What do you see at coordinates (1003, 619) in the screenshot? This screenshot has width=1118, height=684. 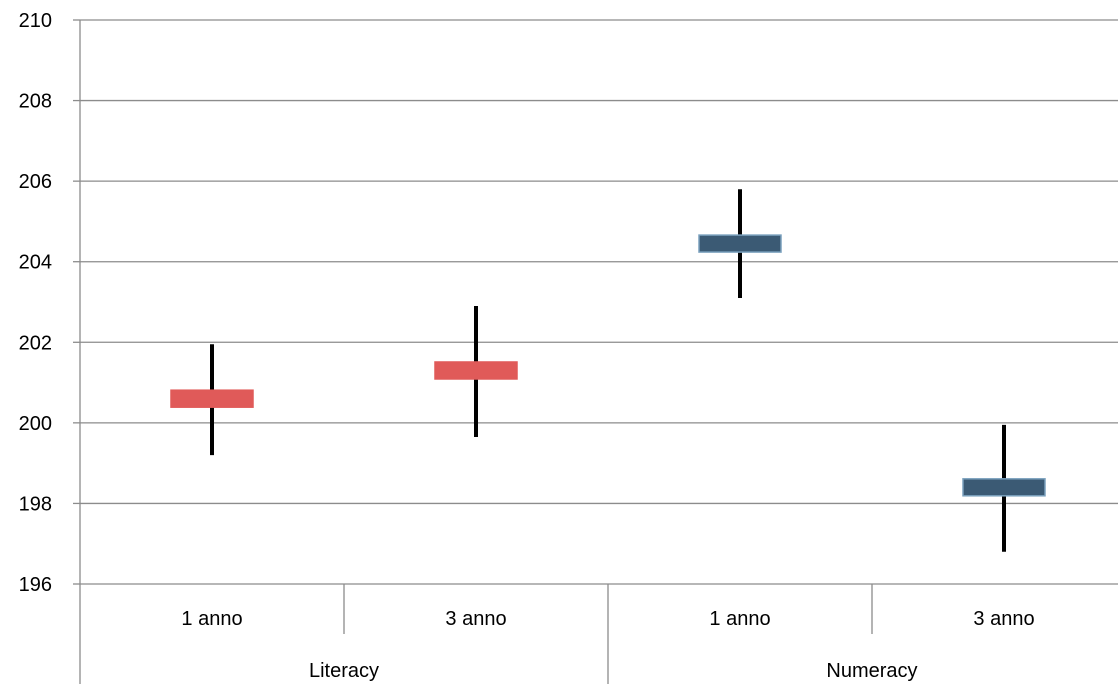 I see `x-category-label-numeracy-2: 3 anno` at bounding box center [1003, 619].